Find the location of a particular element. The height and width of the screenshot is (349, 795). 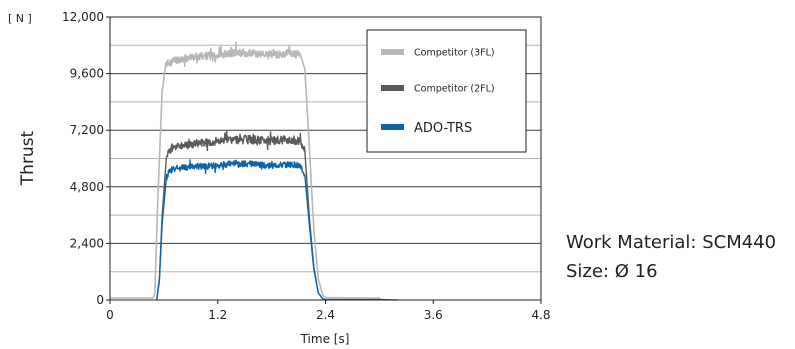

legend-label: Competitor (3FL) is located at coordinates (454, 53).